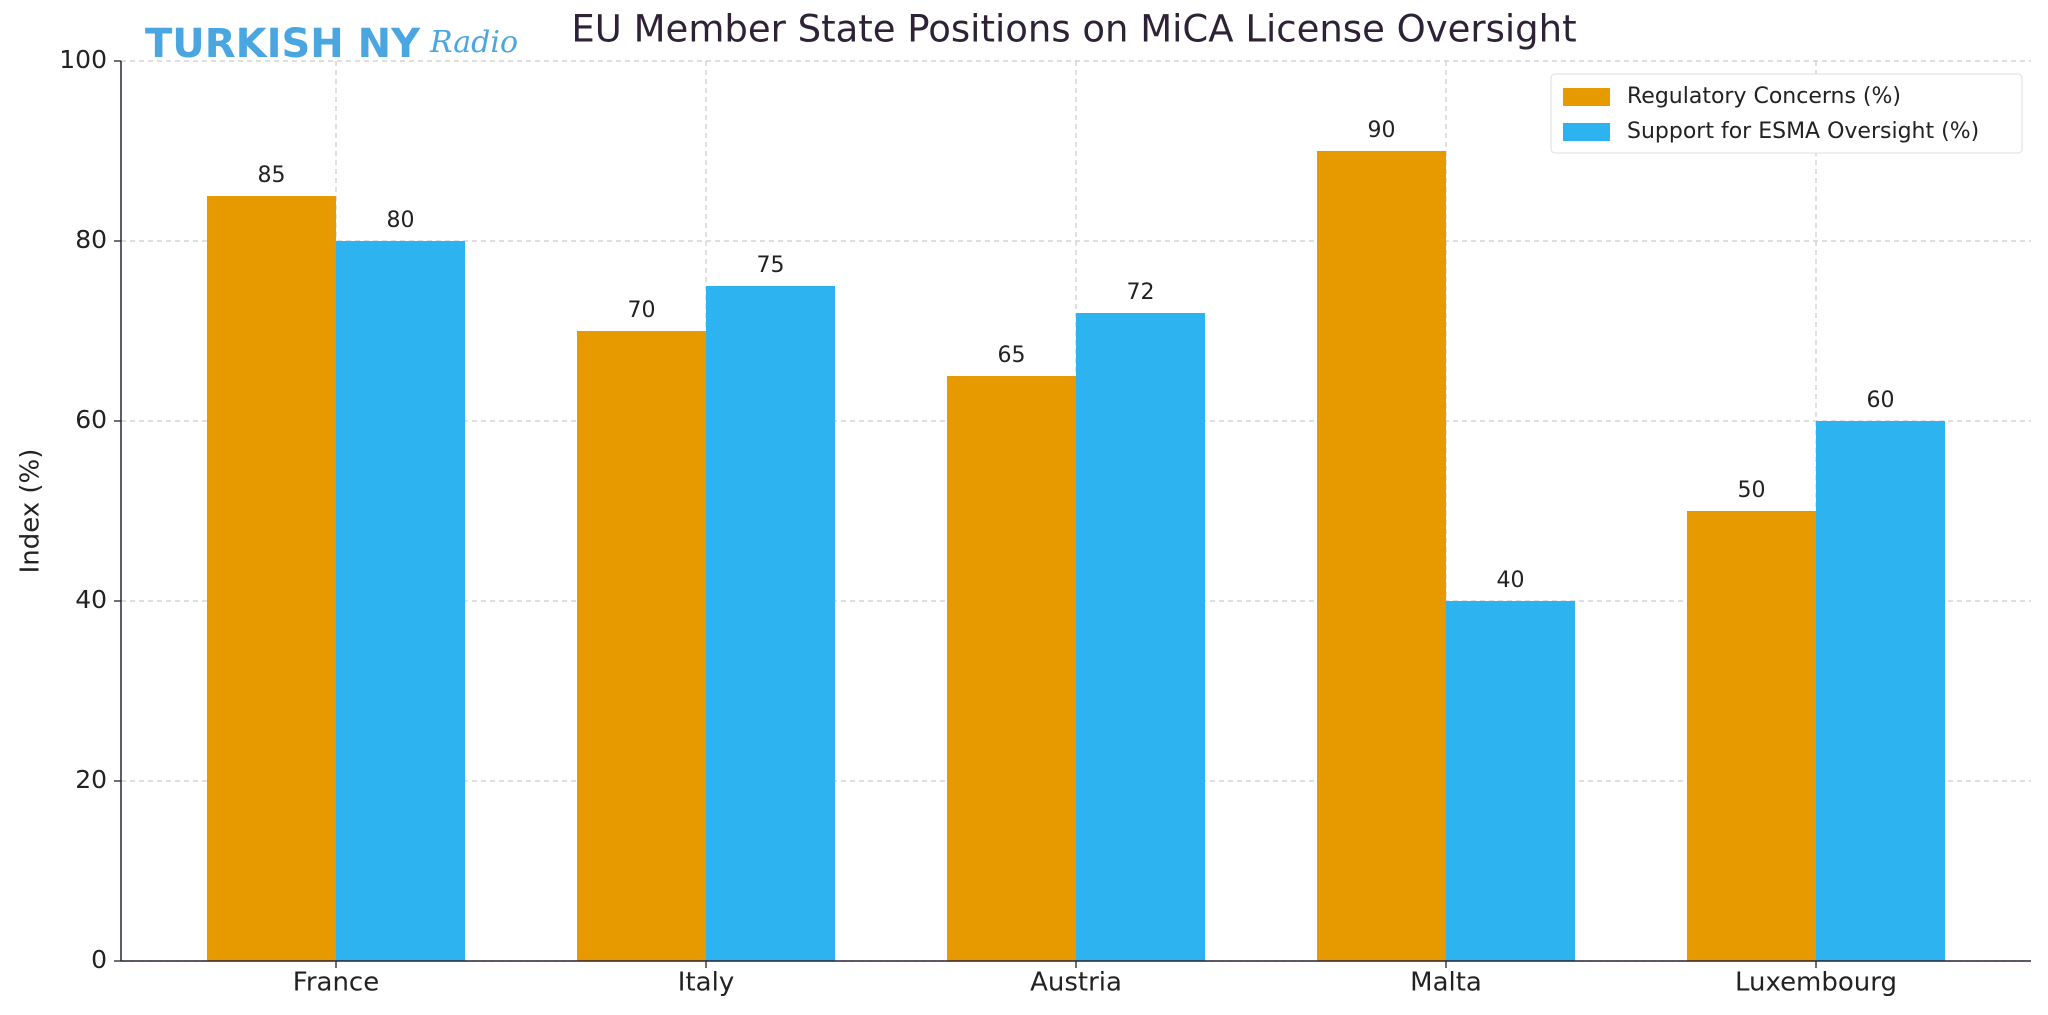 The image size is (2048, 1015). I want to click on y-tick-label: 0, so click(99, 959).